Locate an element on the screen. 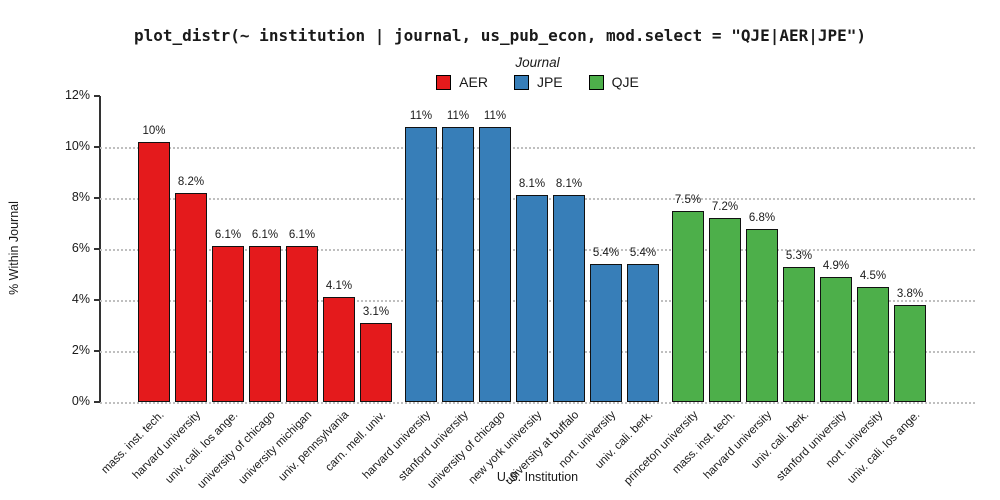 The height and width of the screenshot is (500, 1000). bar-value-label: 3.1% is located at coordinates (376, 311).